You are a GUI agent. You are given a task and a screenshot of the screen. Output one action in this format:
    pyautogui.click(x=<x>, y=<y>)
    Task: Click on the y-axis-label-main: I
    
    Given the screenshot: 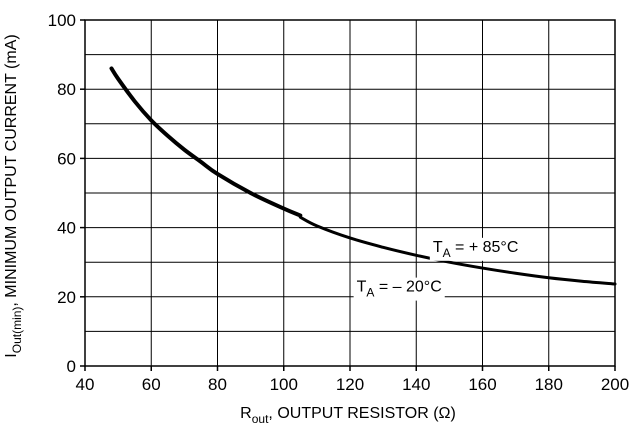 What is the action you would take?
    pyautogui.click(x=11, y=355)
    